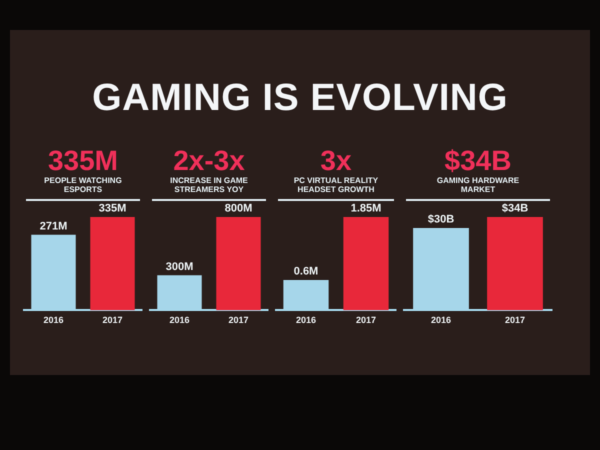 This screenshot has width=600, height=450. I want to click on chart-title: 2x-3x, so click(209, 160).